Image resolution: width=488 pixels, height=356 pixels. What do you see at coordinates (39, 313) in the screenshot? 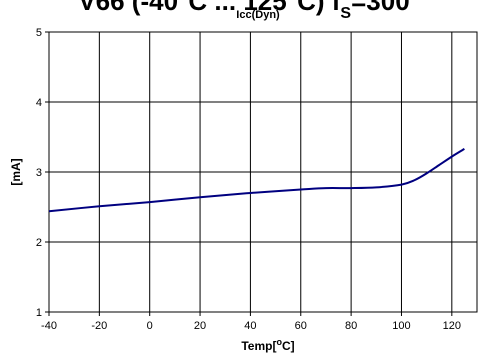
I see `y-tick-label: 1` at bounding box center [39, 313].